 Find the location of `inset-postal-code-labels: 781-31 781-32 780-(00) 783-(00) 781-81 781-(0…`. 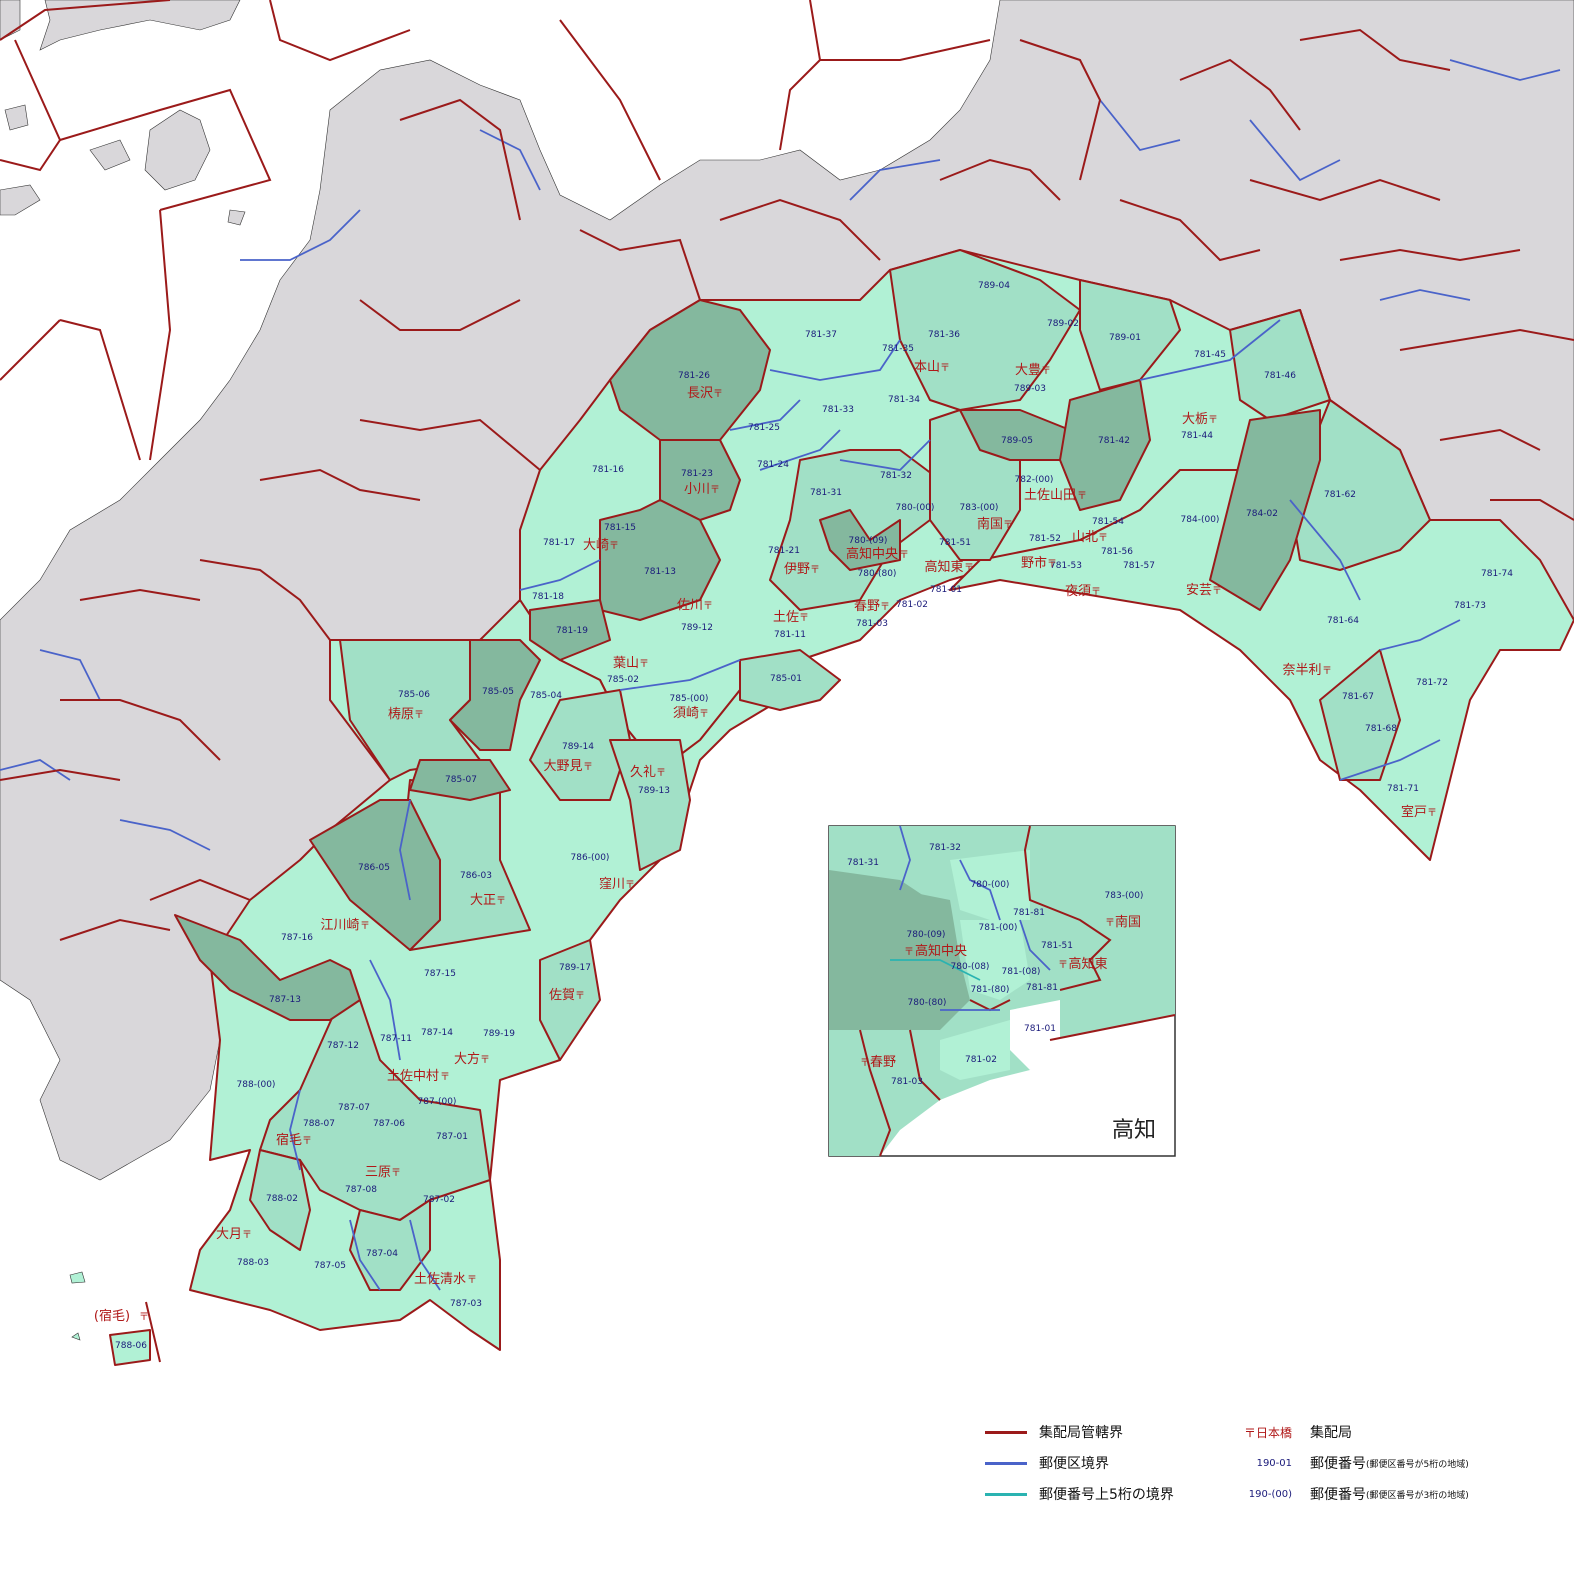

inset-postal-code-labels: 781-31 781-32 780-(00) 783-(00) 781-81 781-(0… is located at coordinates (995, 965).